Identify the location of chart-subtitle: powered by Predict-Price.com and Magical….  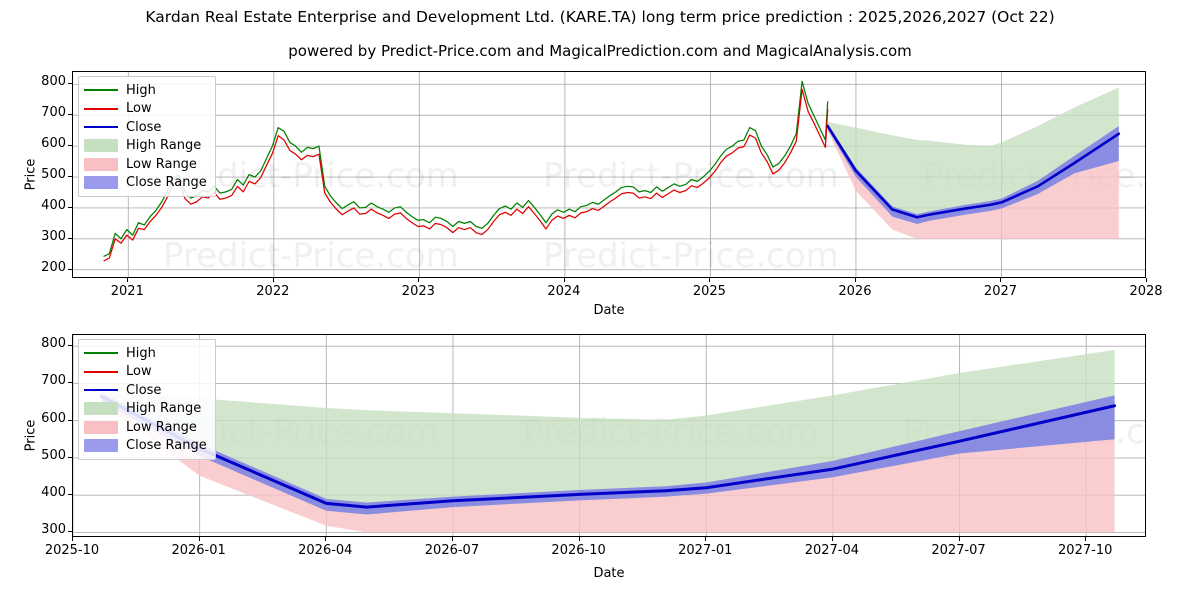
(600, 51).